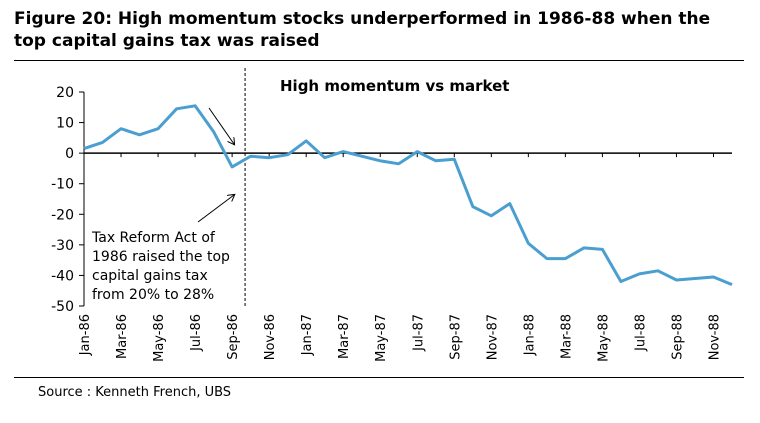 This screenshot has height=423, width=760. What do you see at coordinates (529, 335) in the screenshot?
I see `x-tick-label: Jan-88` at bounding box center [529, 335].